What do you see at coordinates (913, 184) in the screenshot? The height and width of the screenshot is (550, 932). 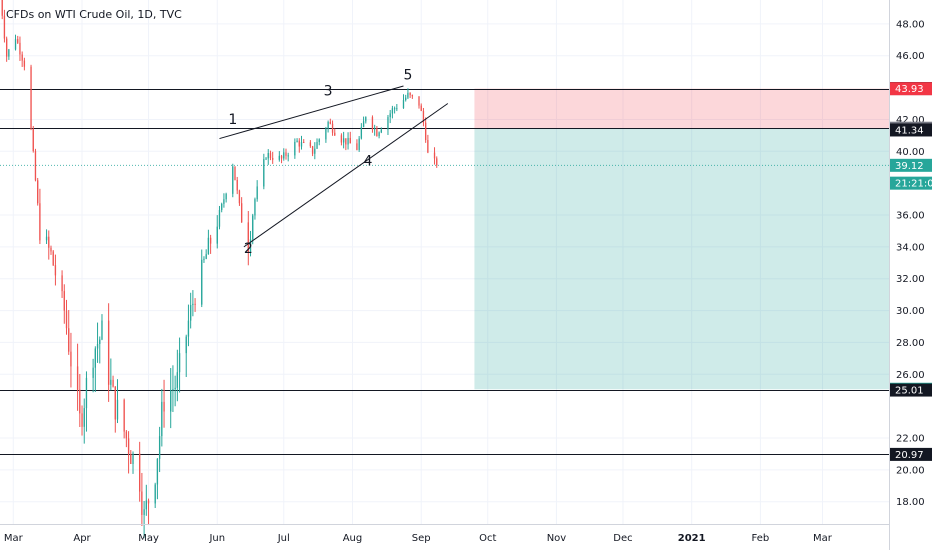 I see `price-label-text: 21:21:04` at bounding box center [913, 184].